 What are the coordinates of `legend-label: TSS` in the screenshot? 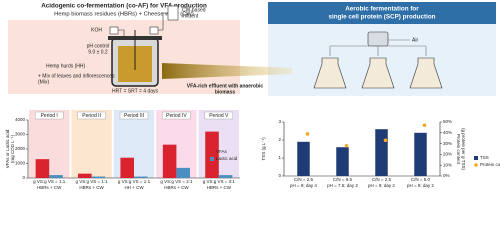 It's located at (484, 157).